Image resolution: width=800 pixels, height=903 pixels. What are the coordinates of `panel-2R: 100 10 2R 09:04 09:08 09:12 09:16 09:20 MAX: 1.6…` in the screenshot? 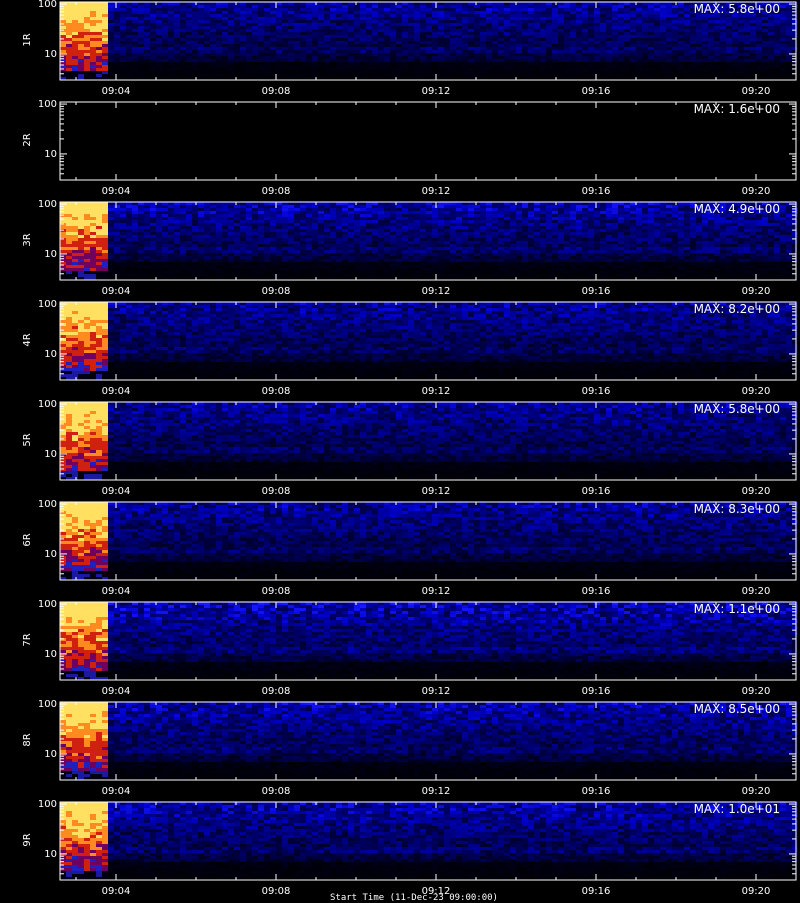 It's located at (400, 150).